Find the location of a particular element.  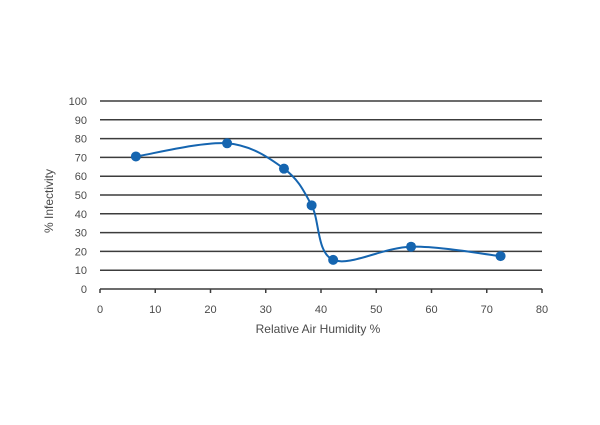

x-tick-label: 0 is located at coordinates (100, 310).